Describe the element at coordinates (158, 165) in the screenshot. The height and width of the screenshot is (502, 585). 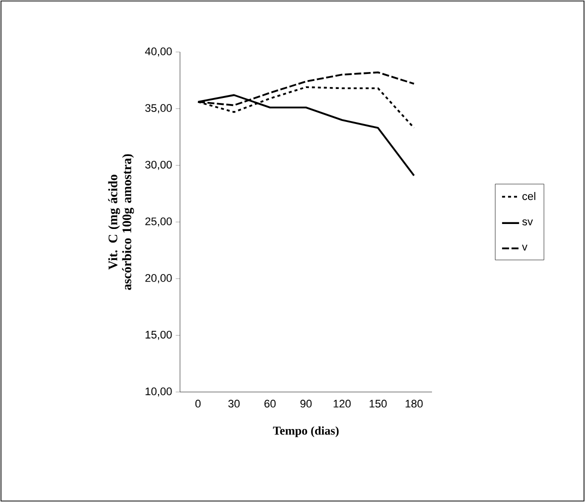
I see `y-tick-label: 30,00` at that location.